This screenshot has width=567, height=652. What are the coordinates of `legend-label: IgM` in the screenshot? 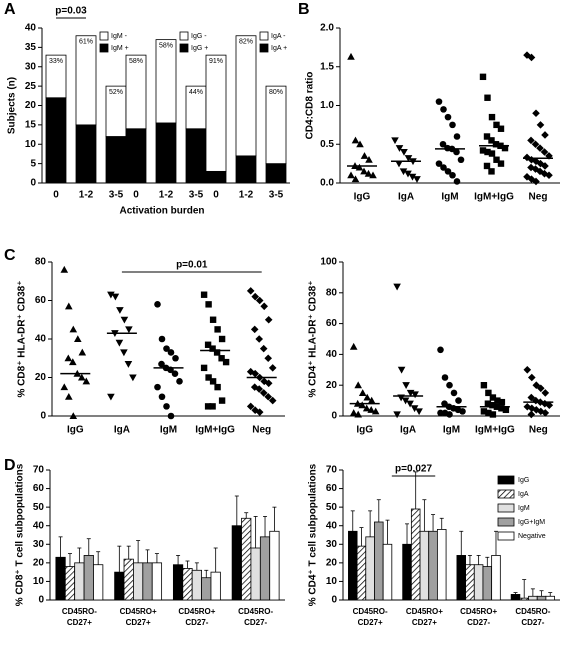 It's located at (524, 508).